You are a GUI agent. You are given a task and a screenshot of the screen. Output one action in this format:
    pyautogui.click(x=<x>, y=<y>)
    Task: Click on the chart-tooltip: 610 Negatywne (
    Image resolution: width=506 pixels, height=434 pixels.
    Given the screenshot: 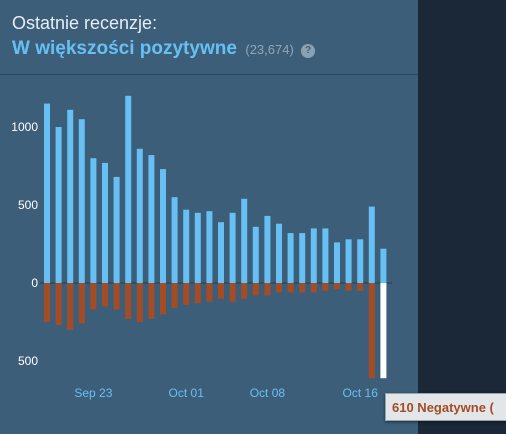 What is the action you would take?
    pyautogui.click(x=445, y=407)
    